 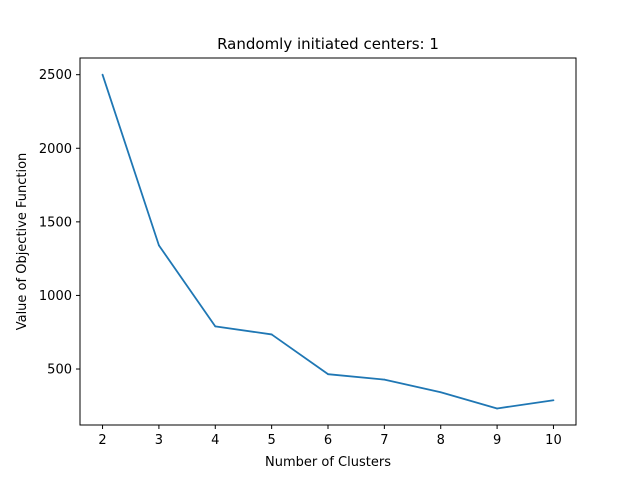 What do you see at coordinates (55, 149) in the screenshot?
I see `y-tick-label: 2000` at bounding box center [55, 149].